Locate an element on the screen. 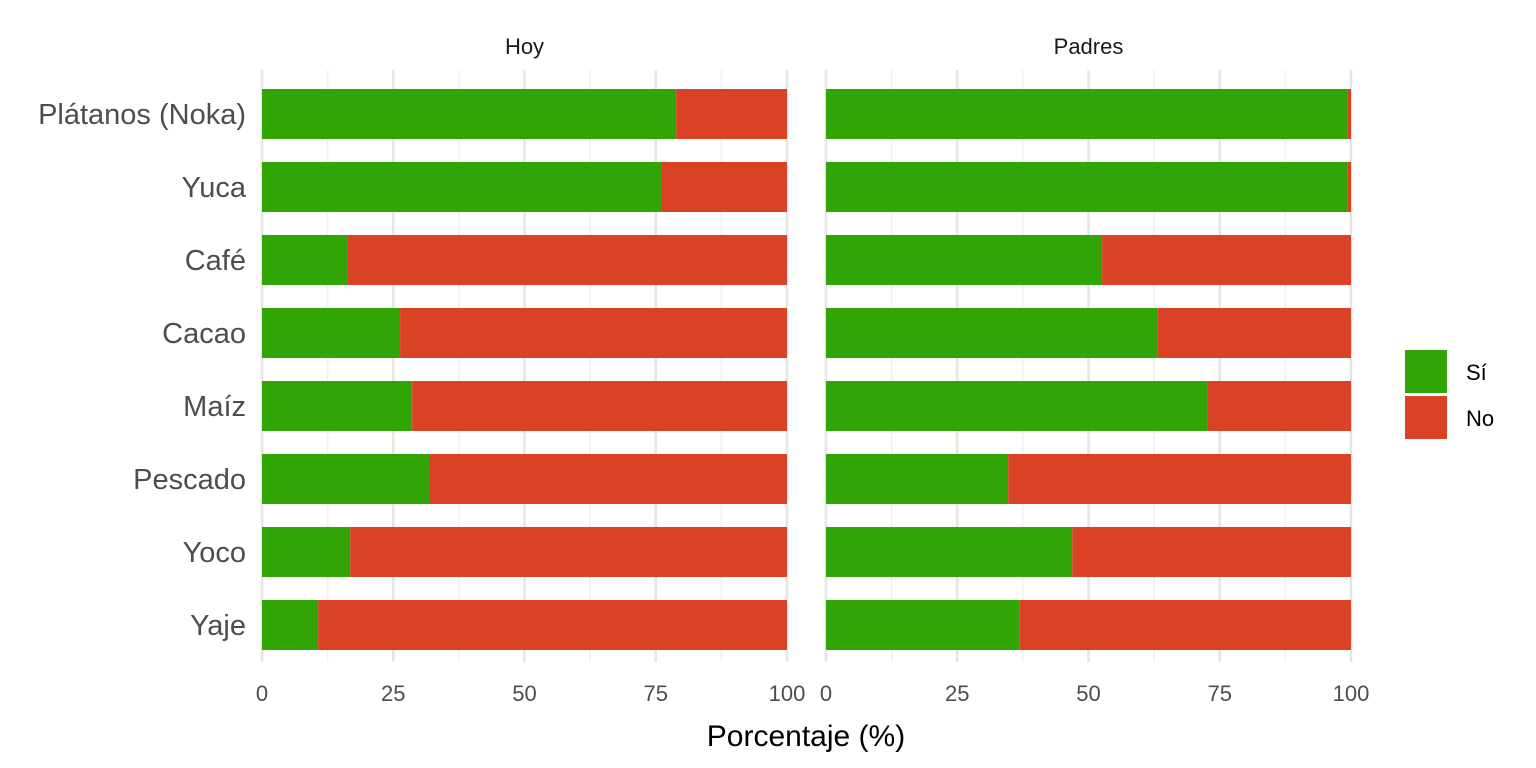 This screenshot has height=768, width=1536. y-tick-label: Maíz is located at coordinates (214, 407).